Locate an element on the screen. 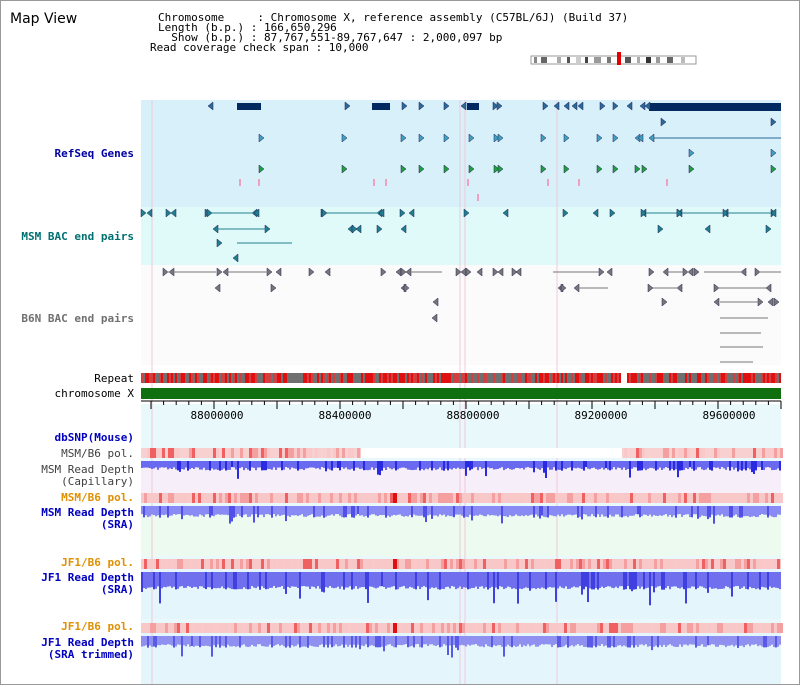 The image size is (800, 685). axis-tick-label: 88000000 is located at coordinates (217, 415).